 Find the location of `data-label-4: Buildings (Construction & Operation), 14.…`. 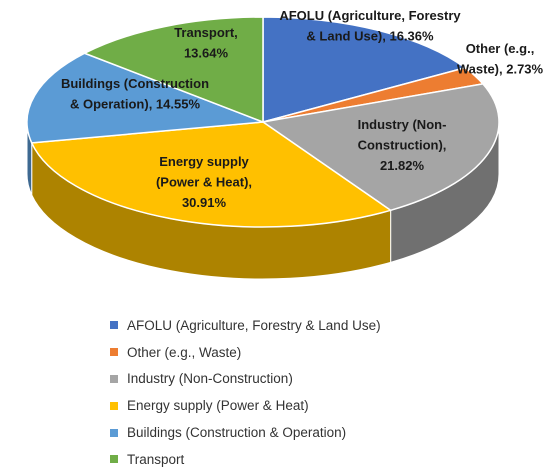

data-label-4: Buildings (Construction & Operation), 14.… is located at coordinates (135, 94).